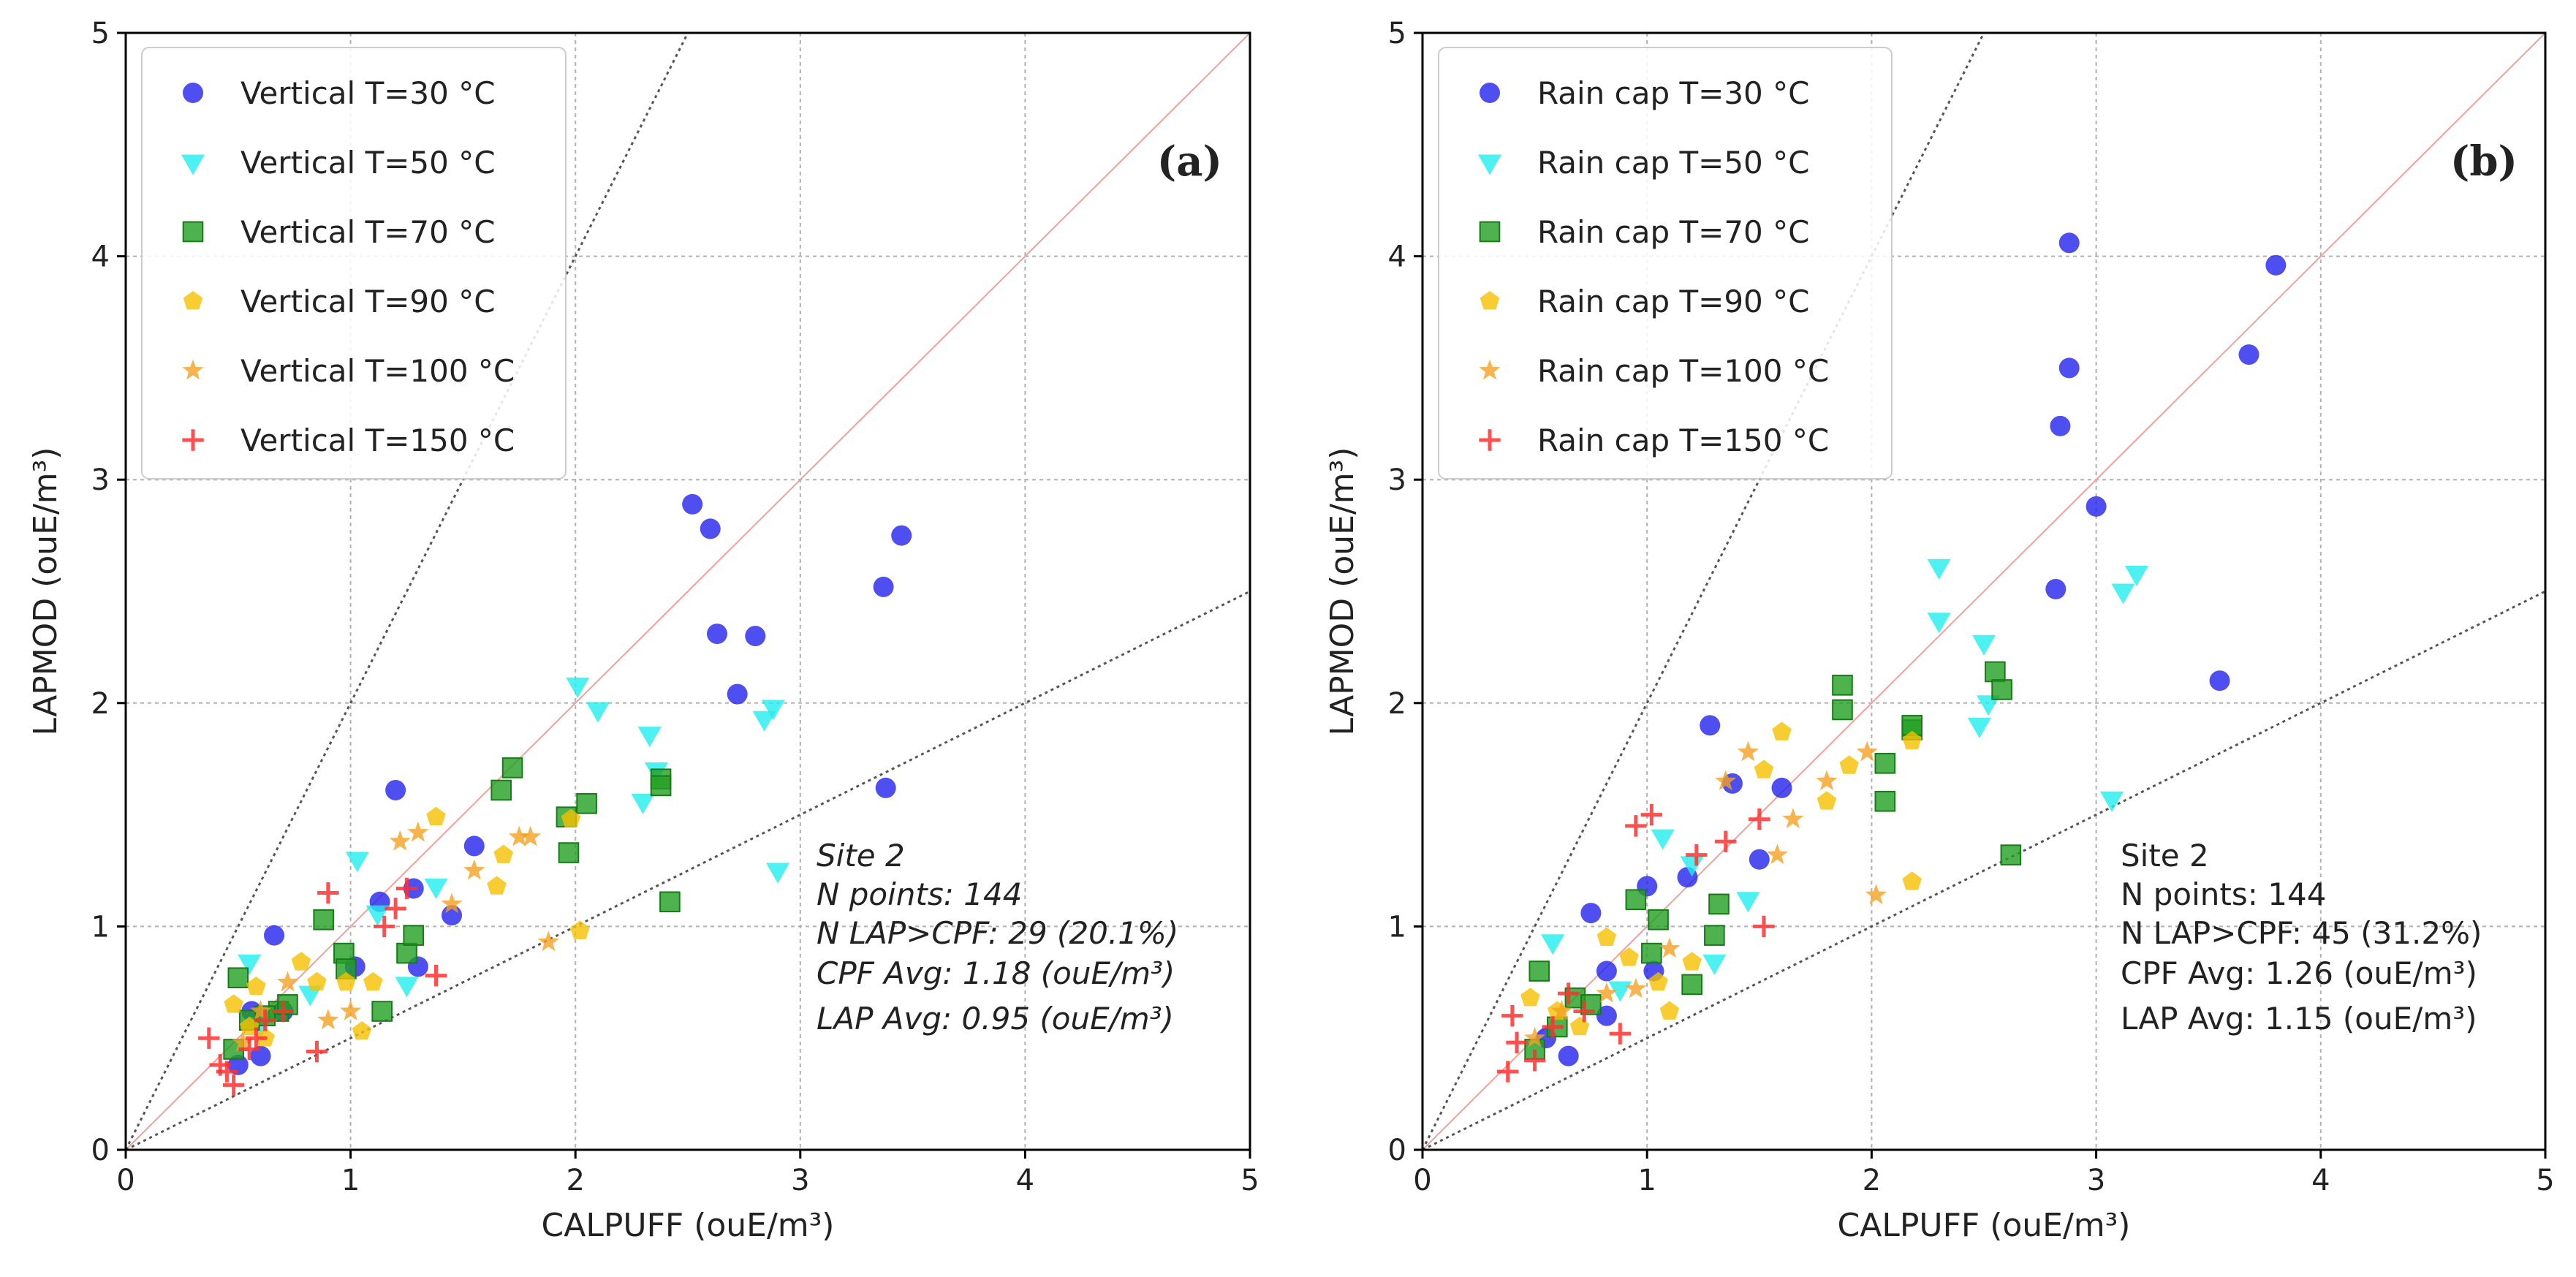 The image size is (2576, 1277). What do you see at coordinates (1249, 1180) in the screenshot?
I see `x-tick-label: 5` at bounding box center [1249, 1180].